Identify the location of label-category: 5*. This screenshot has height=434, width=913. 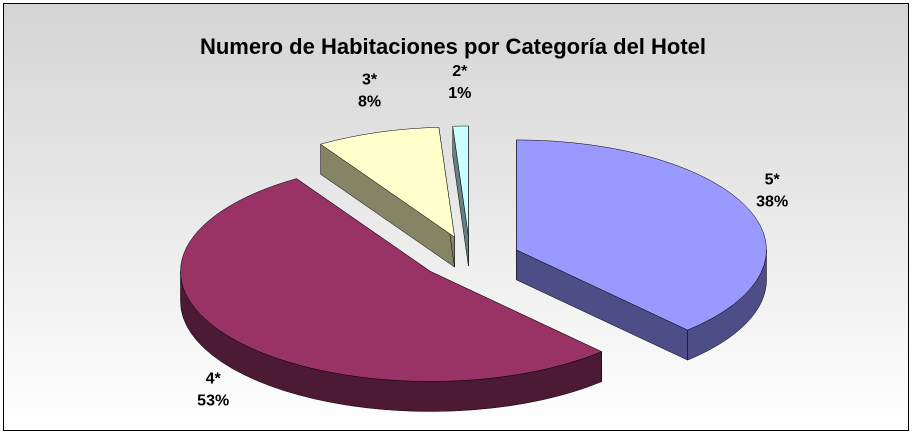
(773, 180).